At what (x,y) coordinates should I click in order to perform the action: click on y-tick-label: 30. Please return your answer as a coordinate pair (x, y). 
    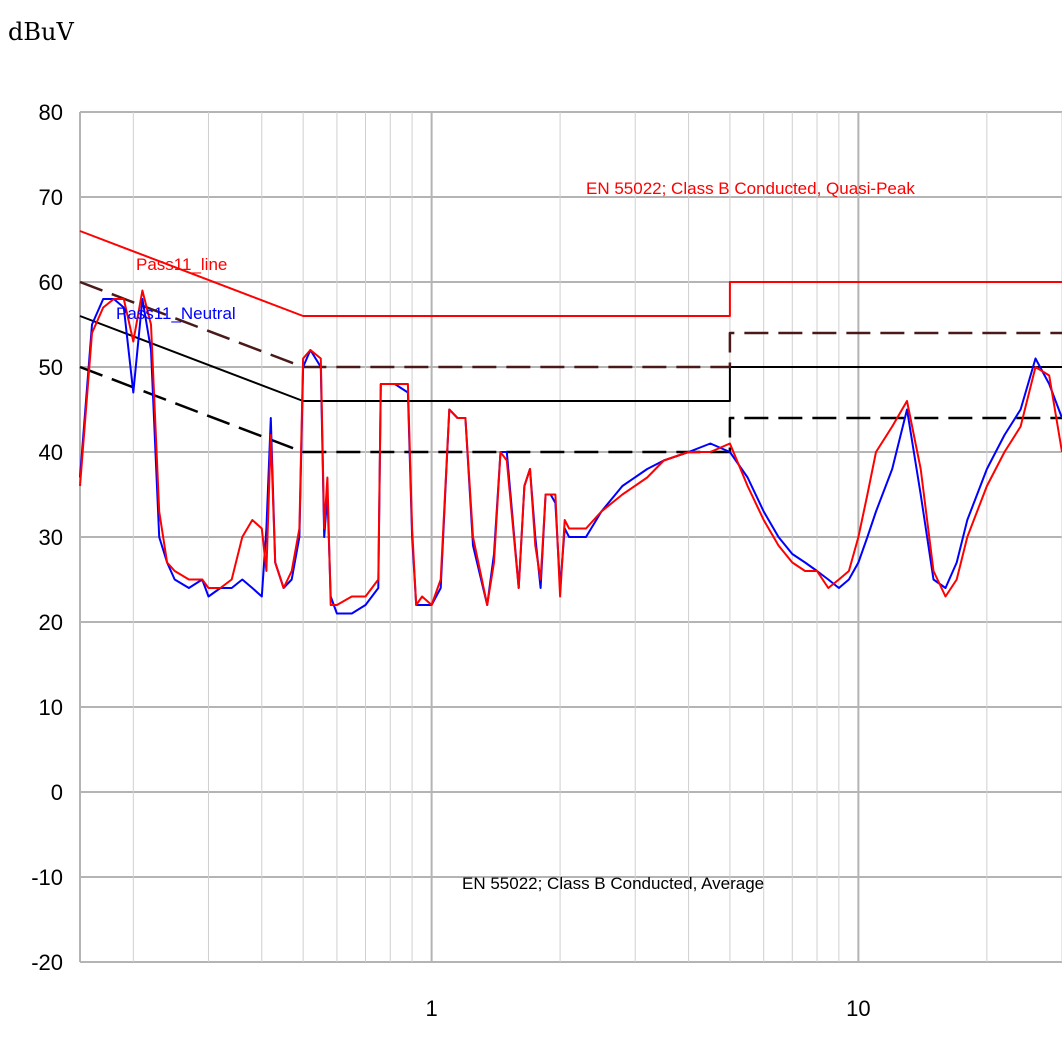
    Looking at the image, I should click on (51, 537).